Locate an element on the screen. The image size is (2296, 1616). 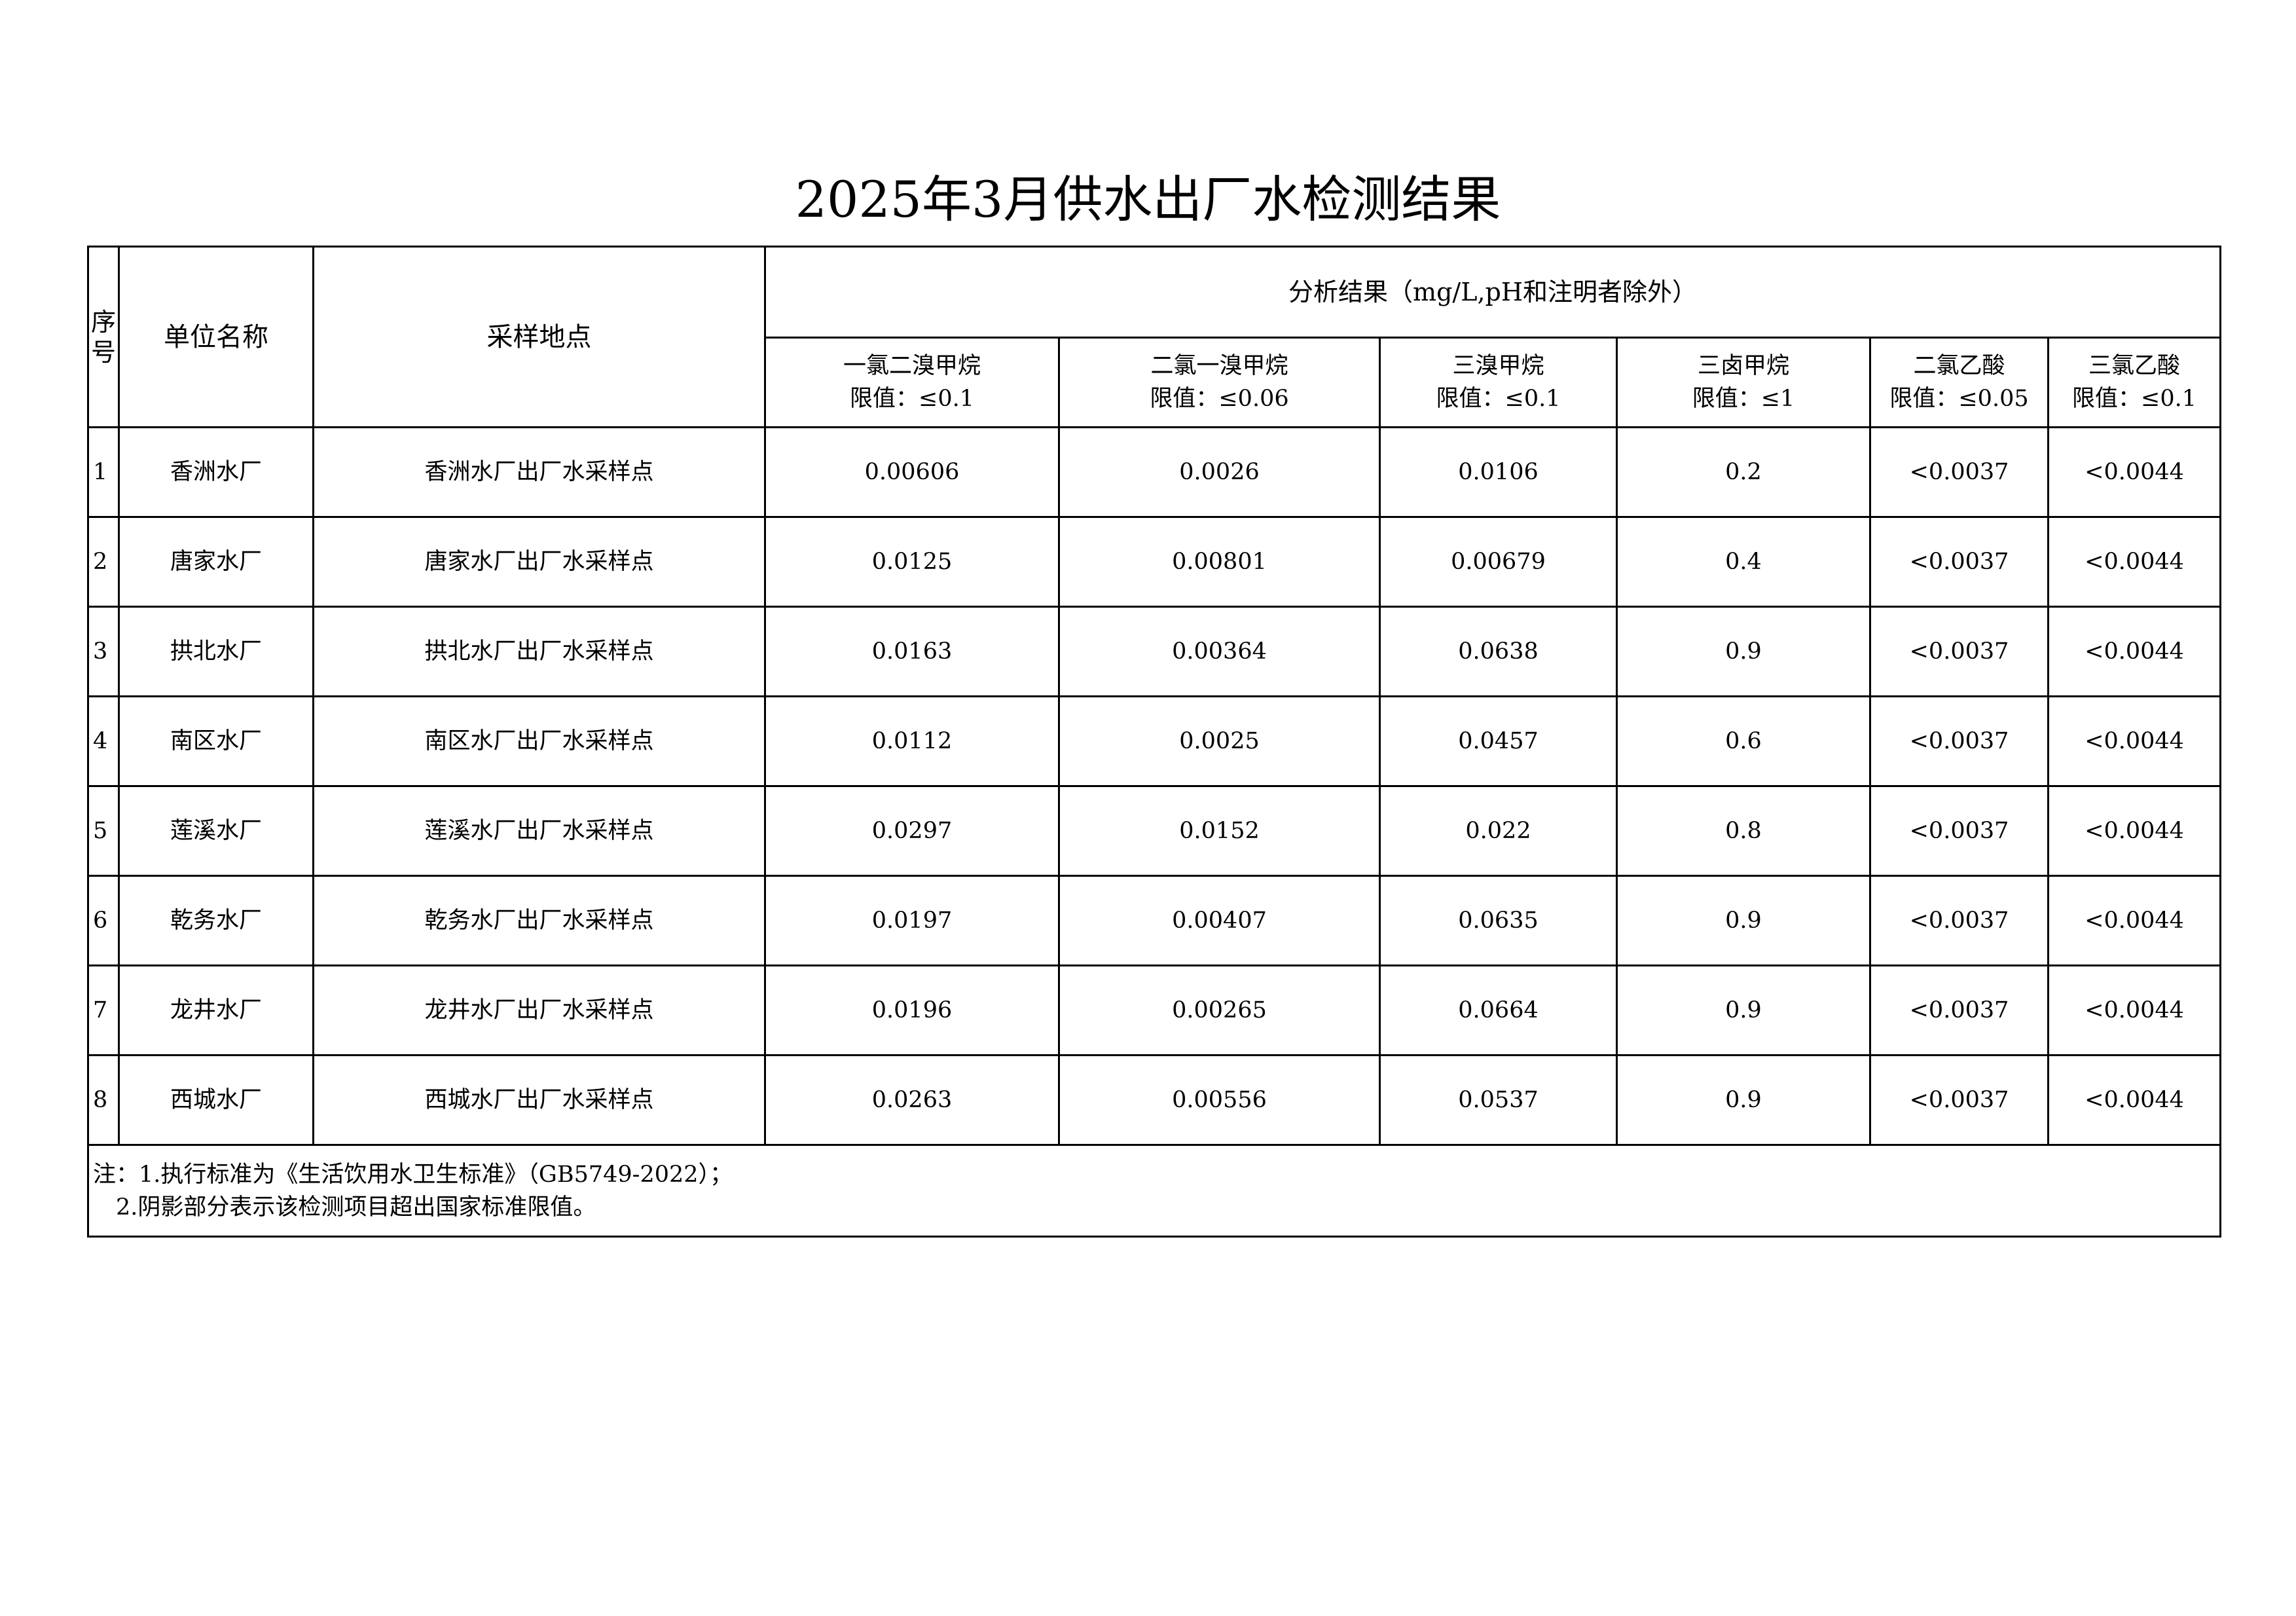
note-1: 注：1.执行标准为《生活饮用水卫生标准》（GB5749-2022）； is located at coordinates (413, 1174).